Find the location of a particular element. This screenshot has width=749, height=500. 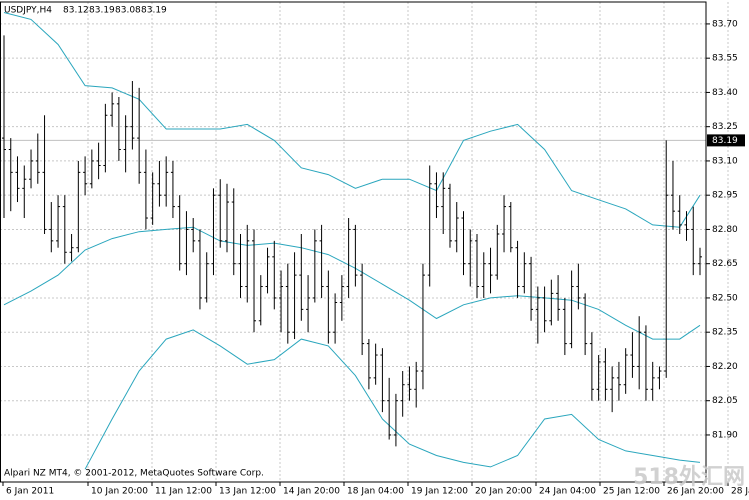

x-tick-label: 28 Jan 04: is located at coordinates (740, 492).